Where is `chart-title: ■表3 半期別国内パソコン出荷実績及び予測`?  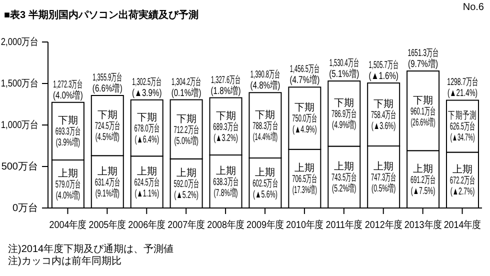
chart-title: ■表3 半期別国内パソコン出荷実績及び予測 is located at coordinates (101, 15).